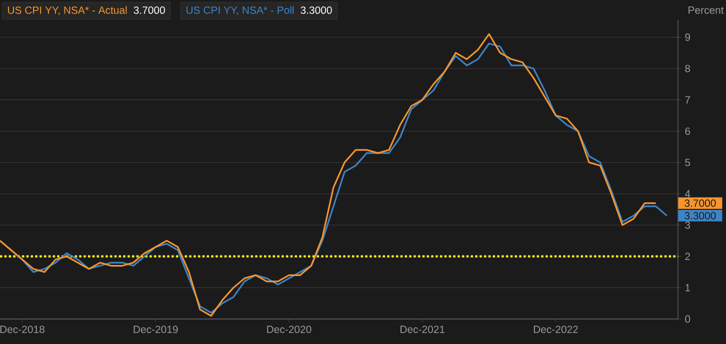 This screenshot has width=726, height=344. What do you see at coordinates (706, 10) in the screenshot?
I see `y-axis-title: Percent` at bounding box center [706, 10].